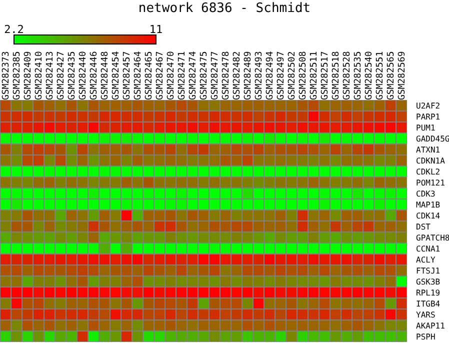 The height and width of the screenshot is (343, 449). Describe the element at coordinates (428, 205) in the screenshot. I see `y-tick-label: MAP1B` at that location.